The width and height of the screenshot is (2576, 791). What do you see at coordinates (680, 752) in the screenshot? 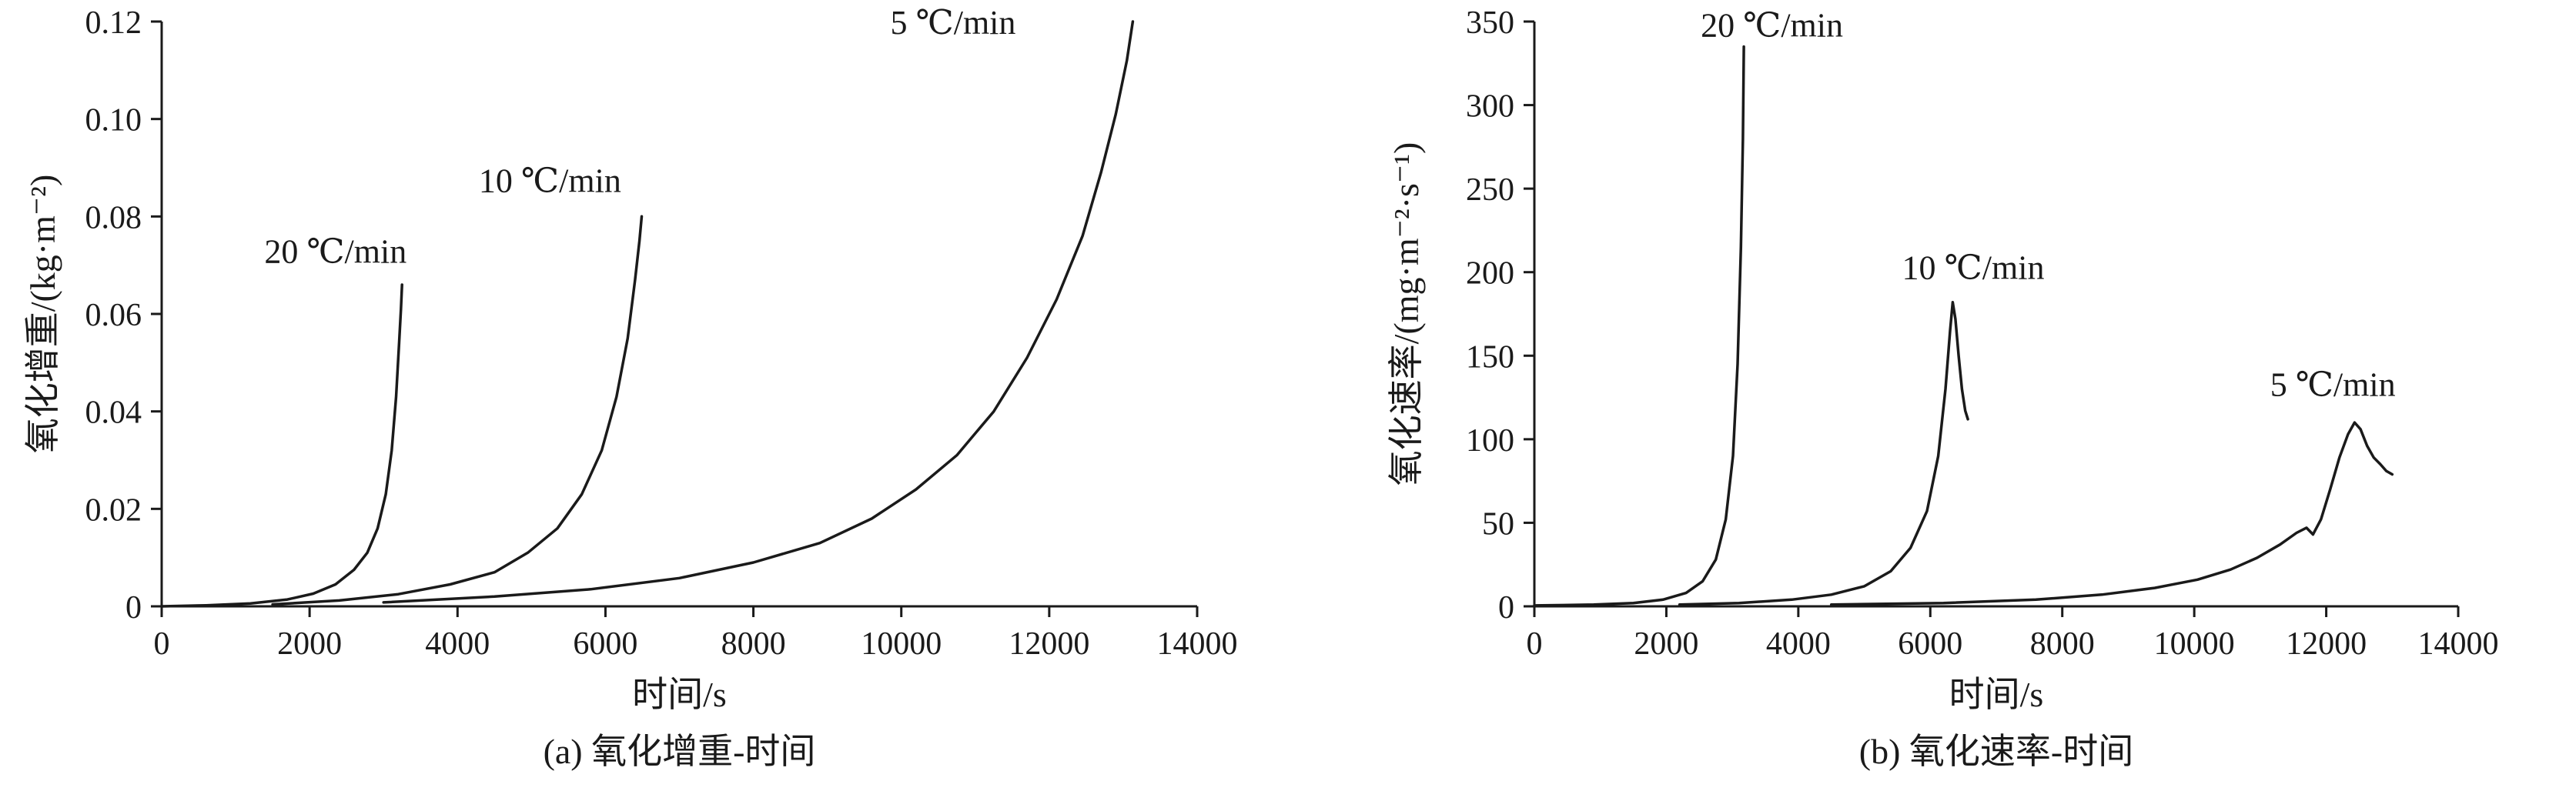
I see `caption-a: (a) 氧化增重-时间` at bounding box center [680, 752].